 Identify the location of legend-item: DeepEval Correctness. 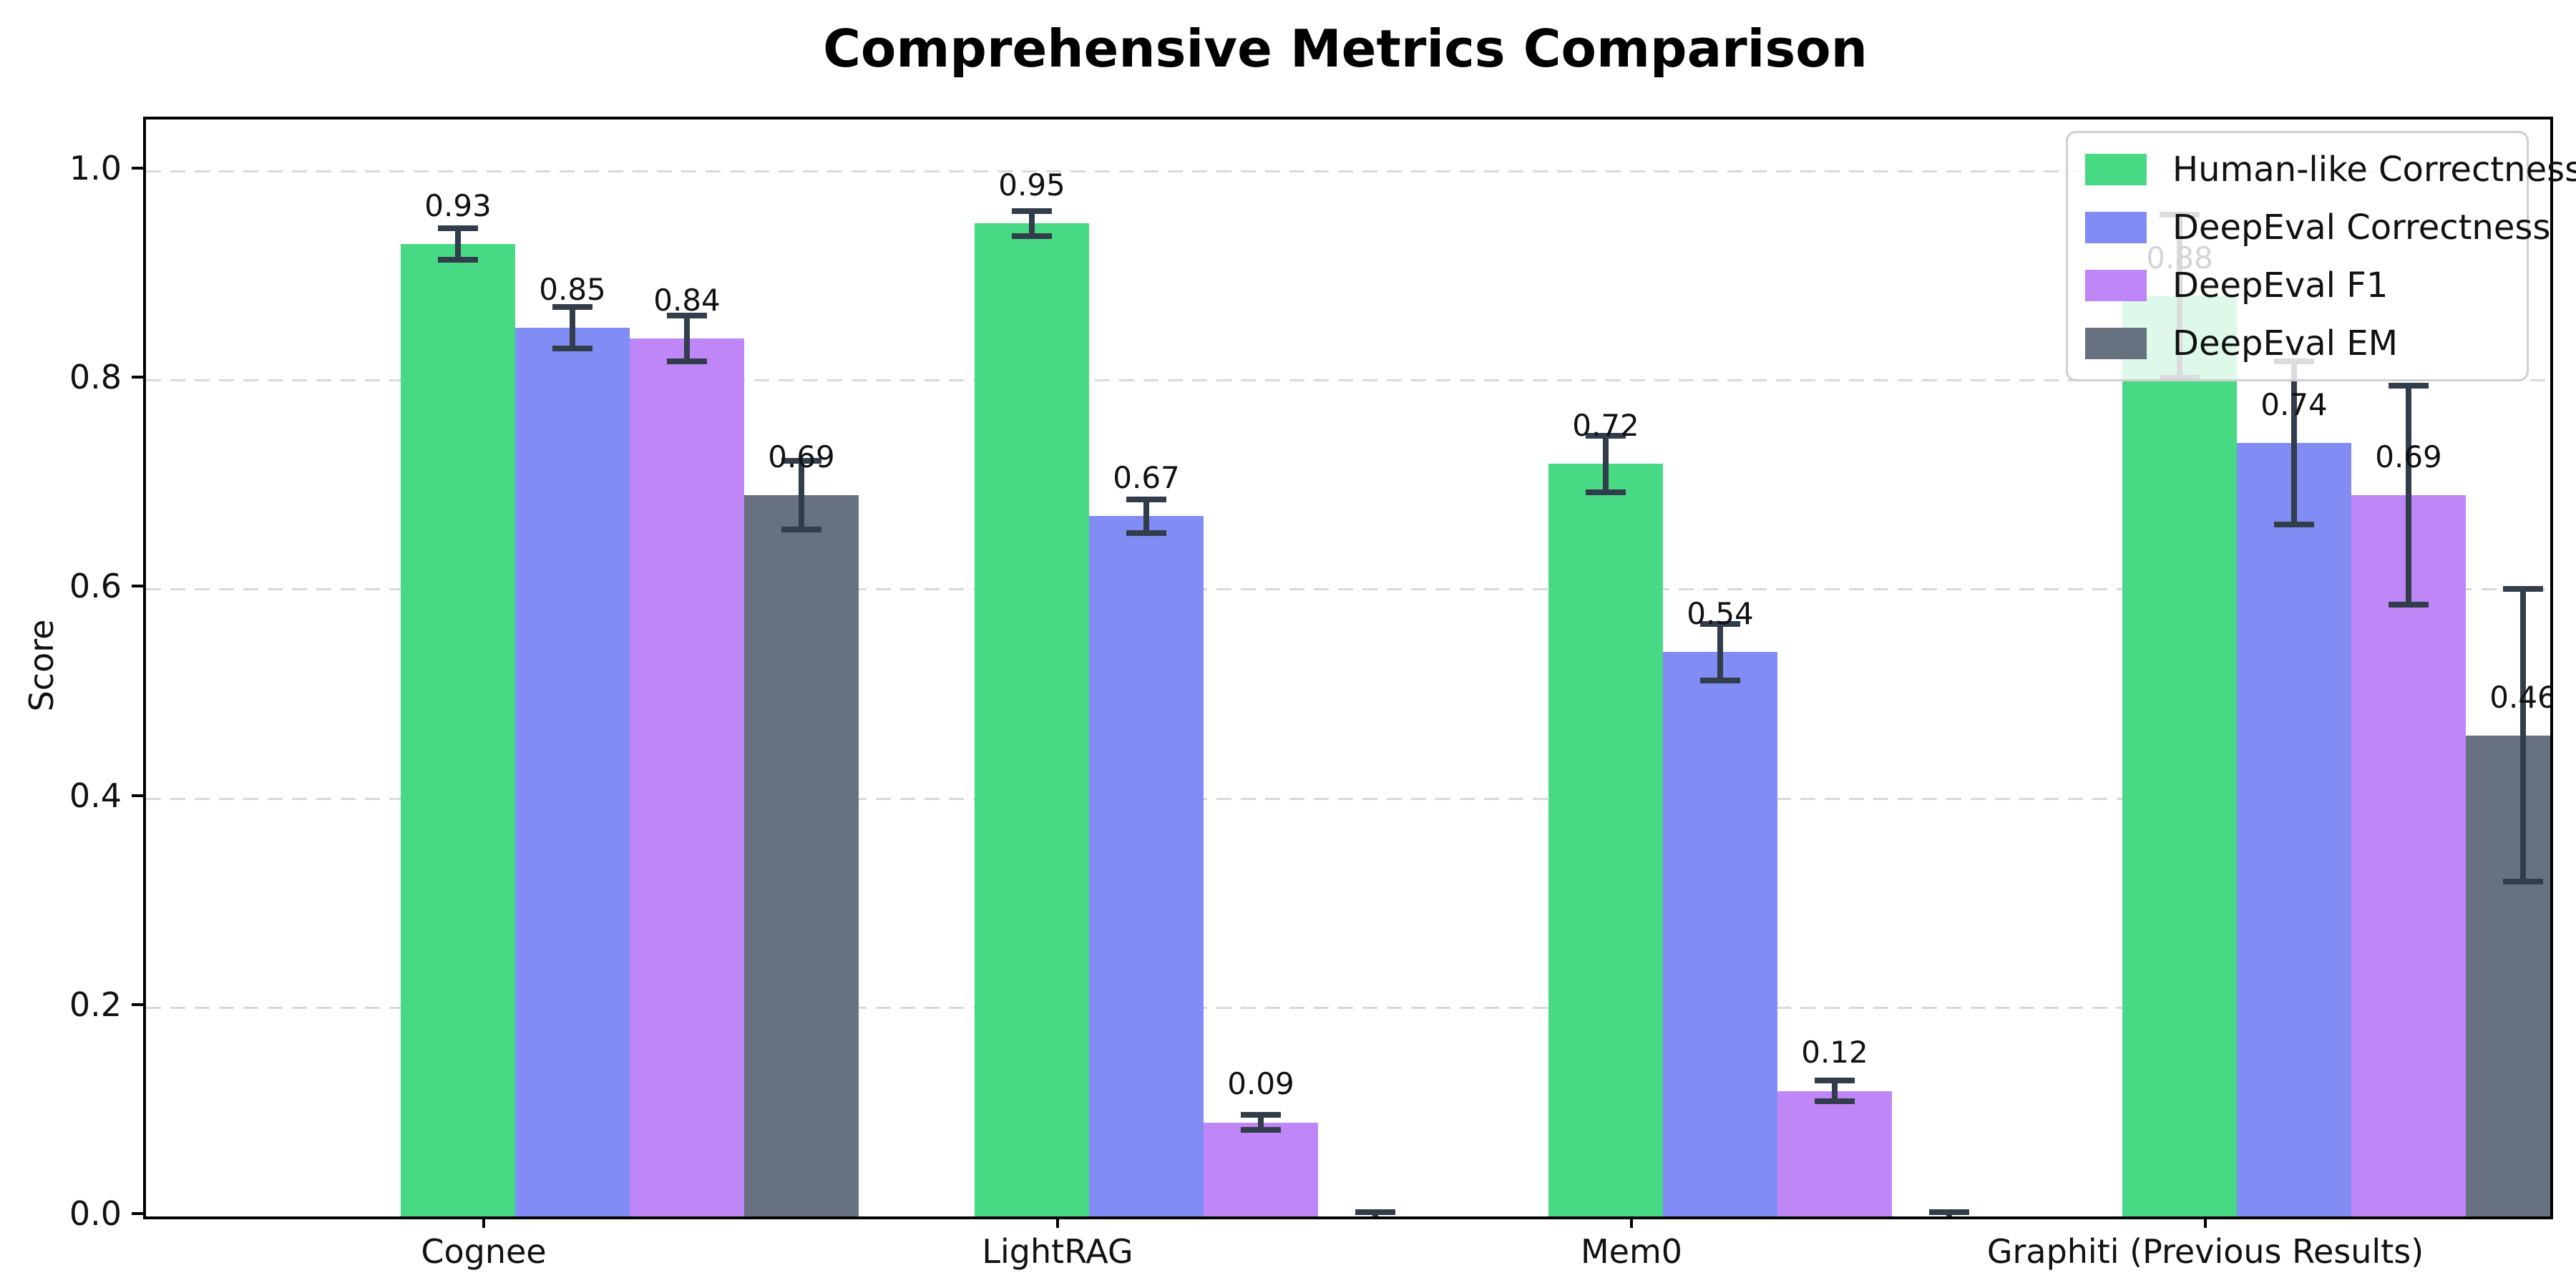
(2317, 228).